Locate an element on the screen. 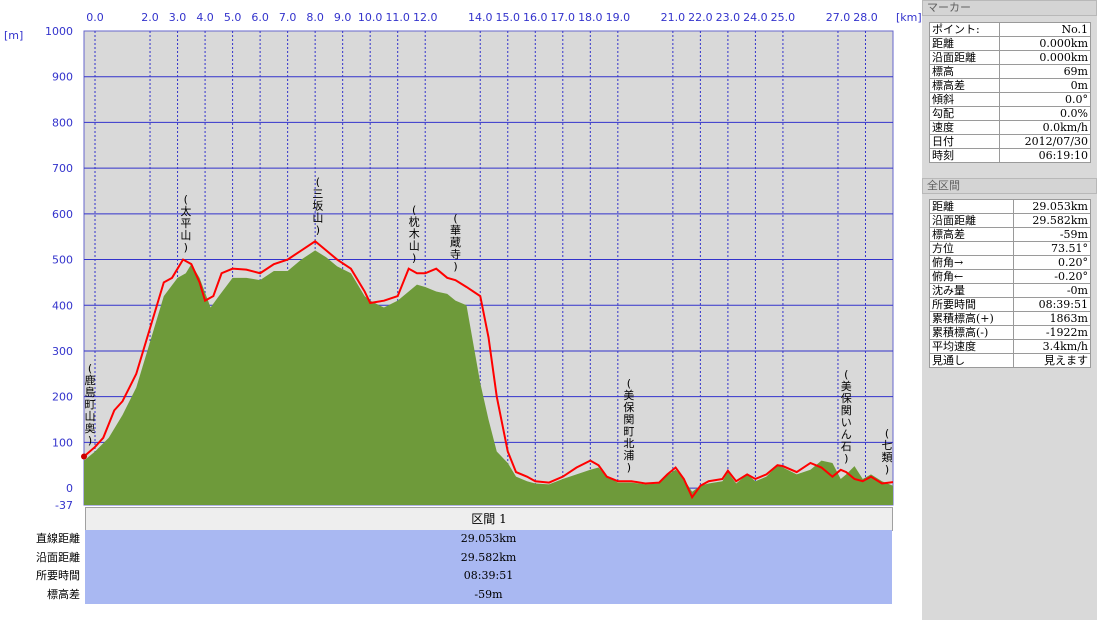 This screenshot has height=620, width=1097. y-tick-label: 0 is located at coordinates (69, 488).